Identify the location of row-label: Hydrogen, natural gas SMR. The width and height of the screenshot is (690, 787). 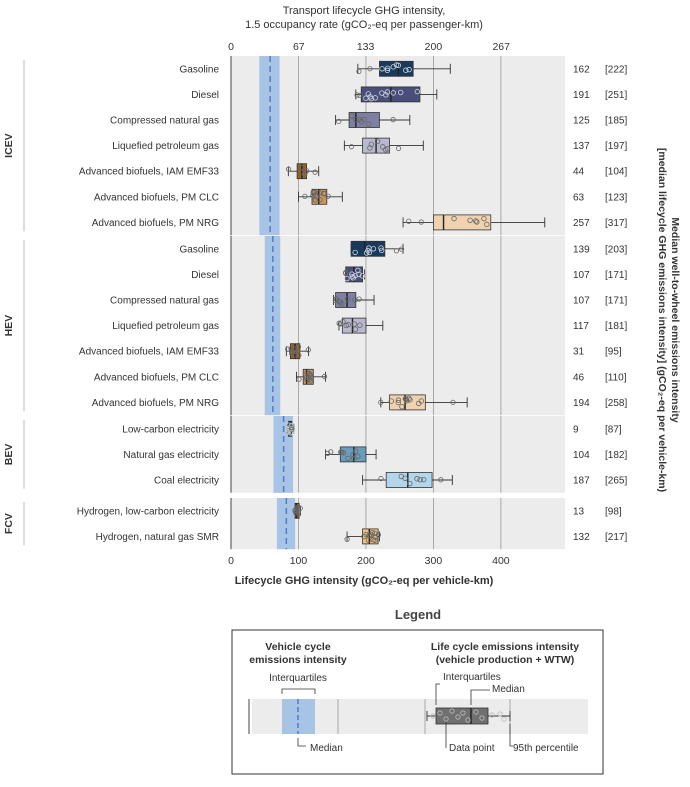
(157, 537).